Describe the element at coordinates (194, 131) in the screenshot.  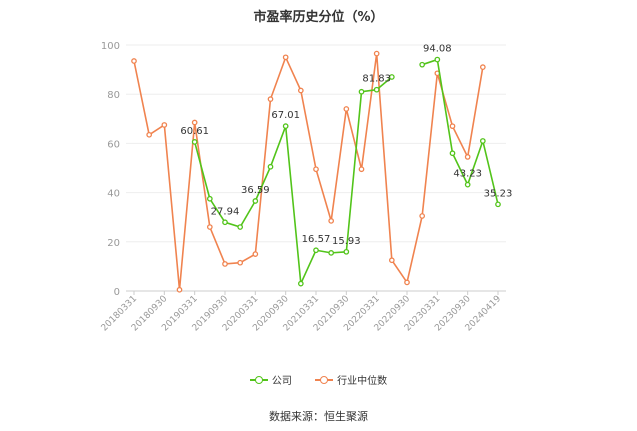
I see `data-label: 60.61` at that location.